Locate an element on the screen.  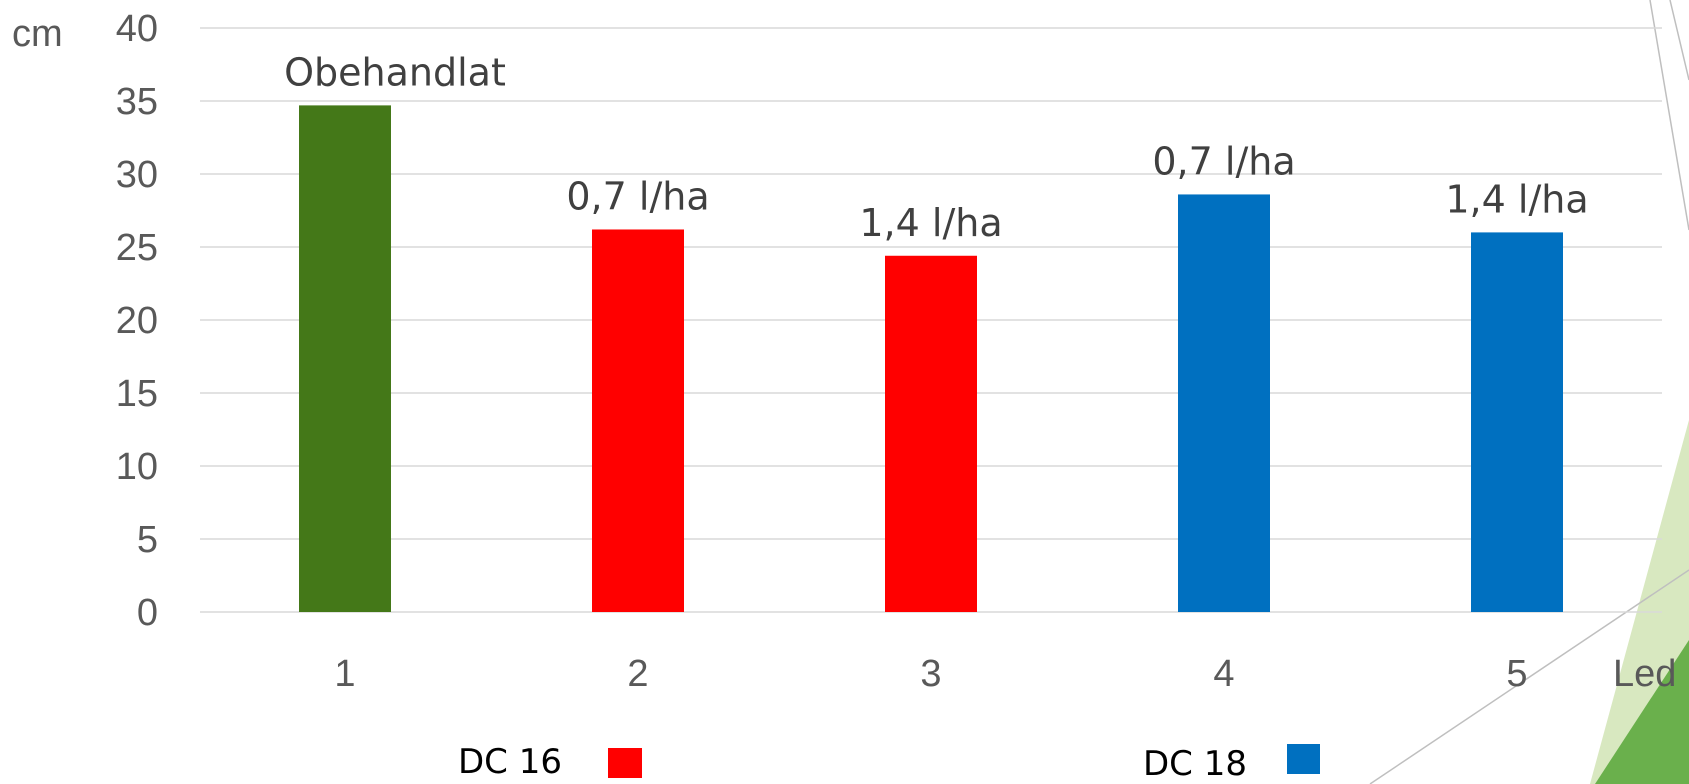
y-tick-label: 20 is located at coordinates (137, 321).